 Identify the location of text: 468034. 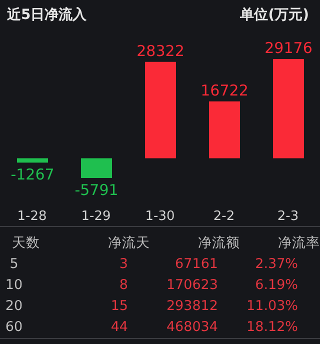
(191, 326).